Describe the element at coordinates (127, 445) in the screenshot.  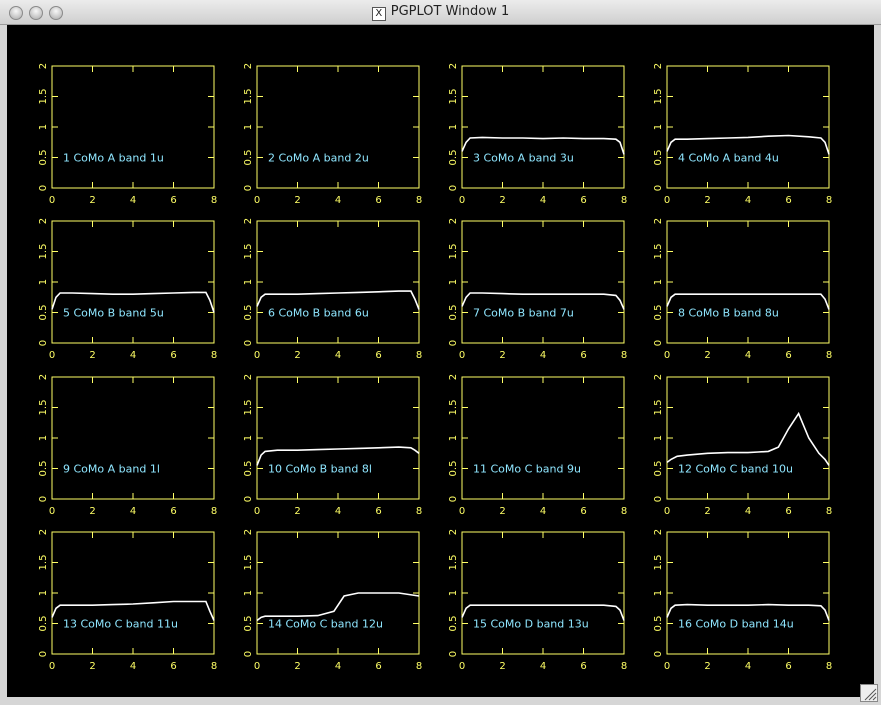
I see `panel: 0 2 4 6 8 0 0.5 1 1.5 2 9 CoMo A band 1l` at that location.